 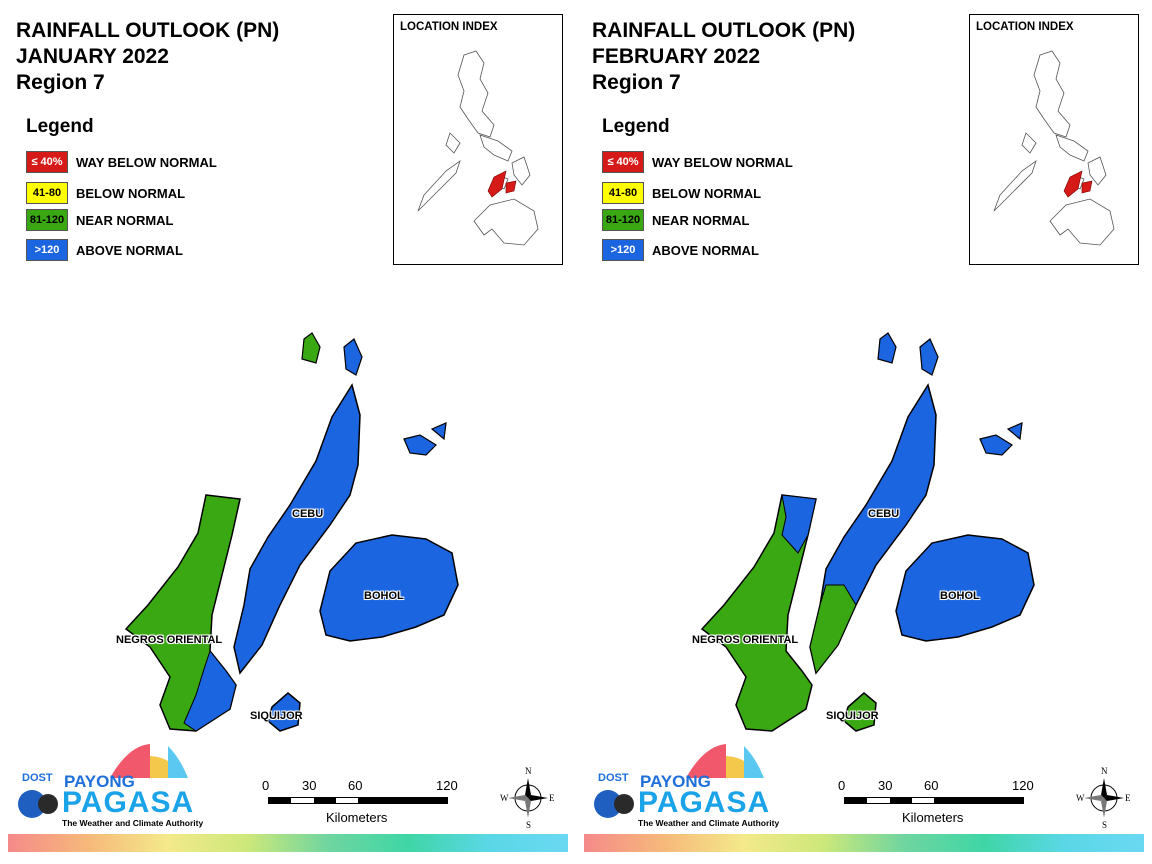 I want to click on province-cebu-south, so click(x=833, y=629).